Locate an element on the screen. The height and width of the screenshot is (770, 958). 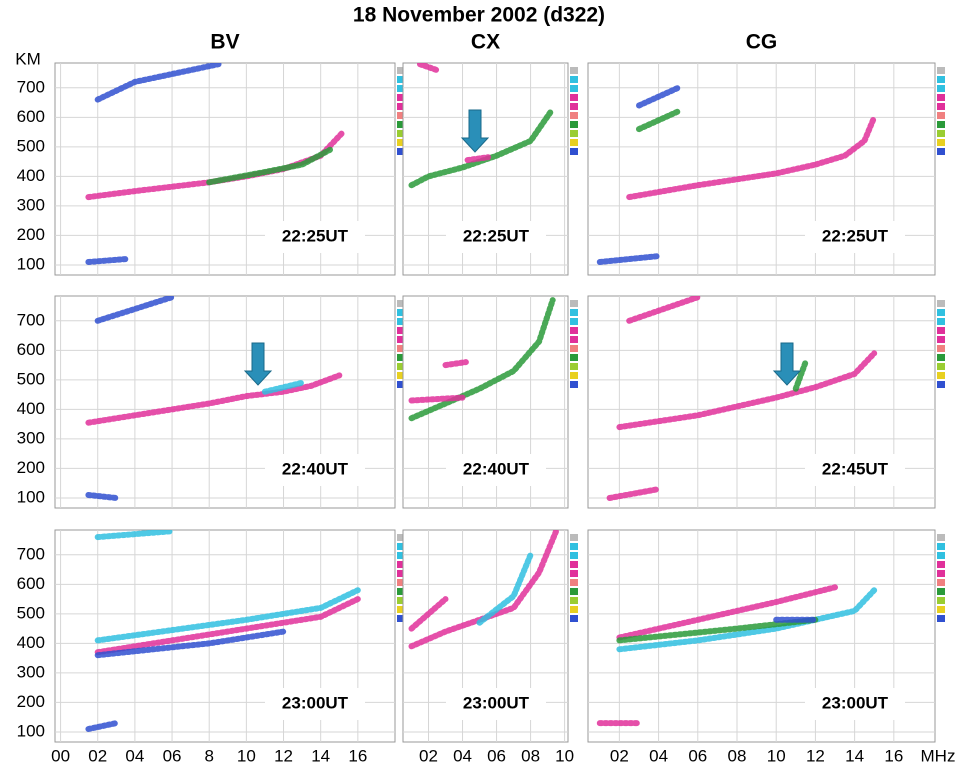
y-tick-label: 400 is located at coordinates (31, 642).